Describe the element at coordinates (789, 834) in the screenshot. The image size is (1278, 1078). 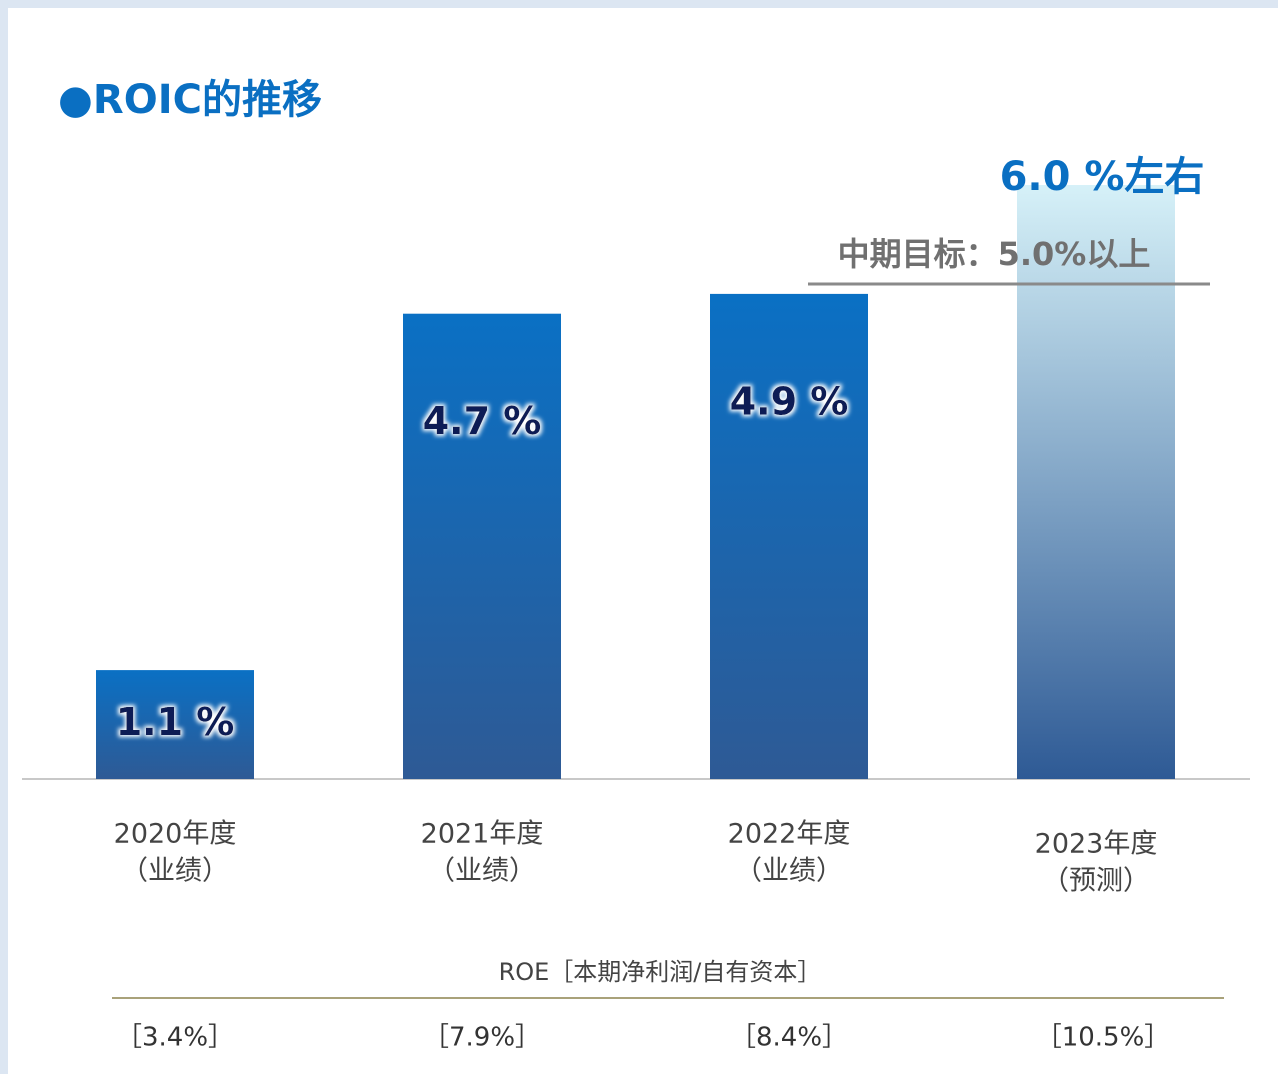
I see `x-tick-label: 2022年度` at that location.